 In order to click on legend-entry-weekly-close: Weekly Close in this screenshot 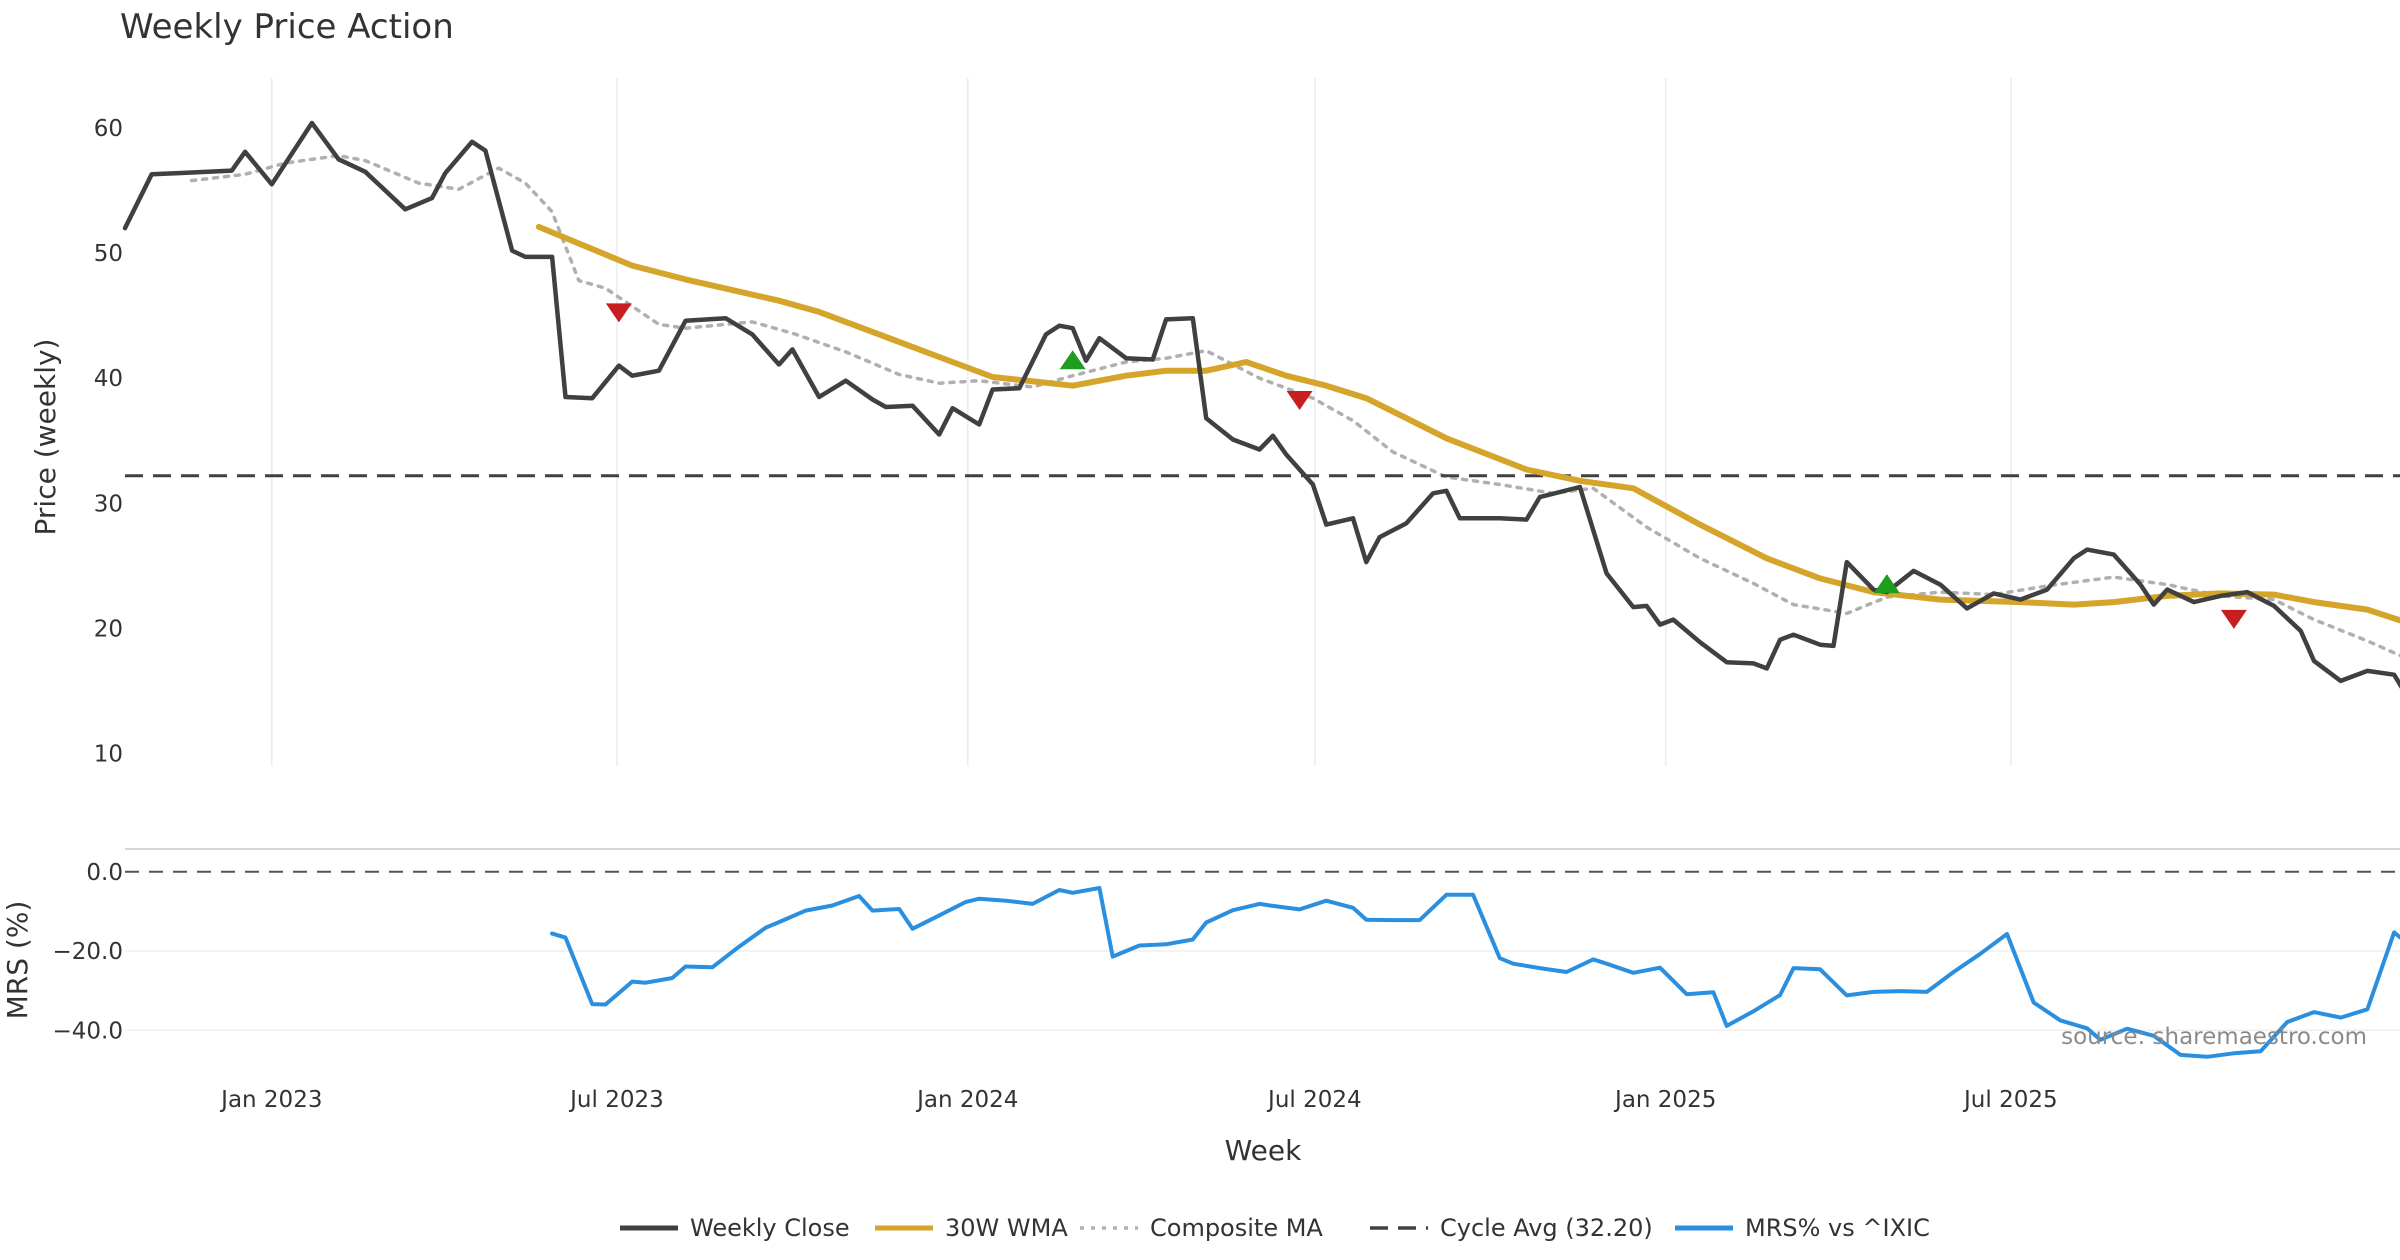, I will do `click(735, 1228)`.